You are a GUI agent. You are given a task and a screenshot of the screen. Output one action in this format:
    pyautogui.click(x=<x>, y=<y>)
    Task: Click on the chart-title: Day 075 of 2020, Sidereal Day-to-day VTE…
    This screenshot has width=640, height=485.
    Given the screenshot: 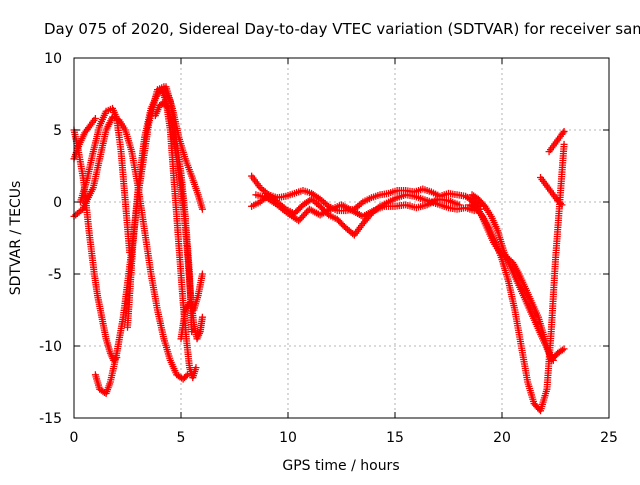 What is the action you would take?
    pyautogui.click(x=342, y=29)
    